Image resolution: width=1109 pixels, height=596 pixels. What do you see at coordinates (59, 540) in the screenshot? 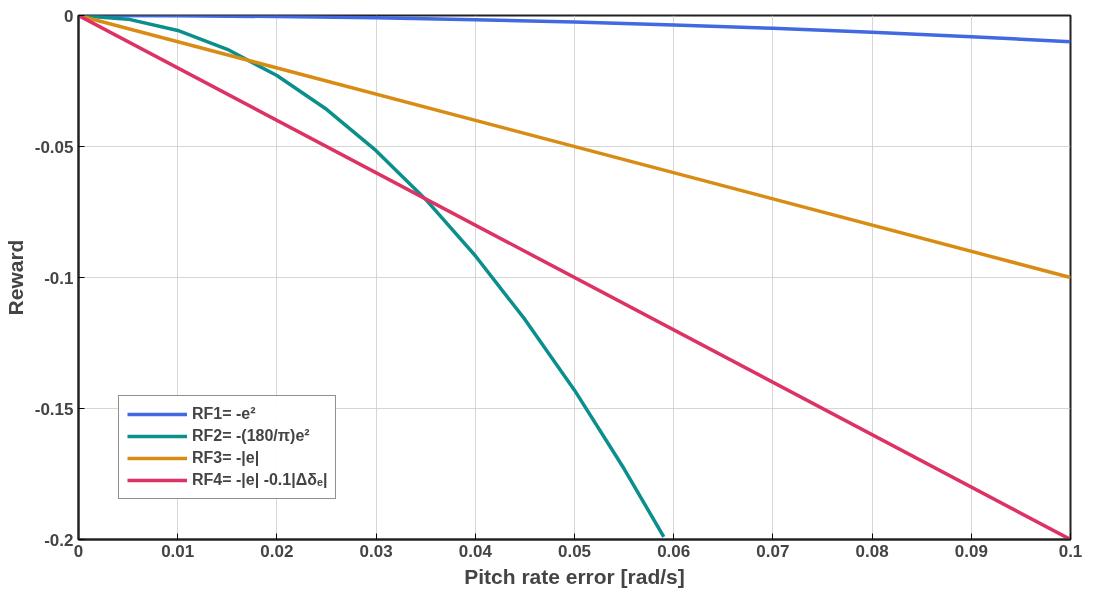
I see `y-tick-label: -0.2` at bounding box center [59, 540].